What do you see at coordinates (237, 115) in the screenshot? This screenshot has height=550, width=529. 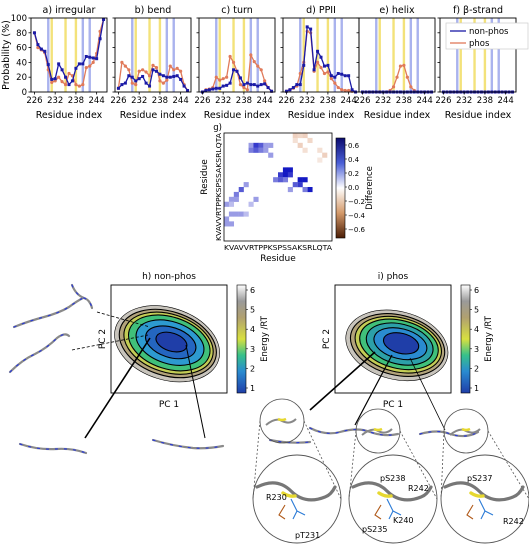 I see `x-axis-label: Residue index` at bounding box center [237, 115].